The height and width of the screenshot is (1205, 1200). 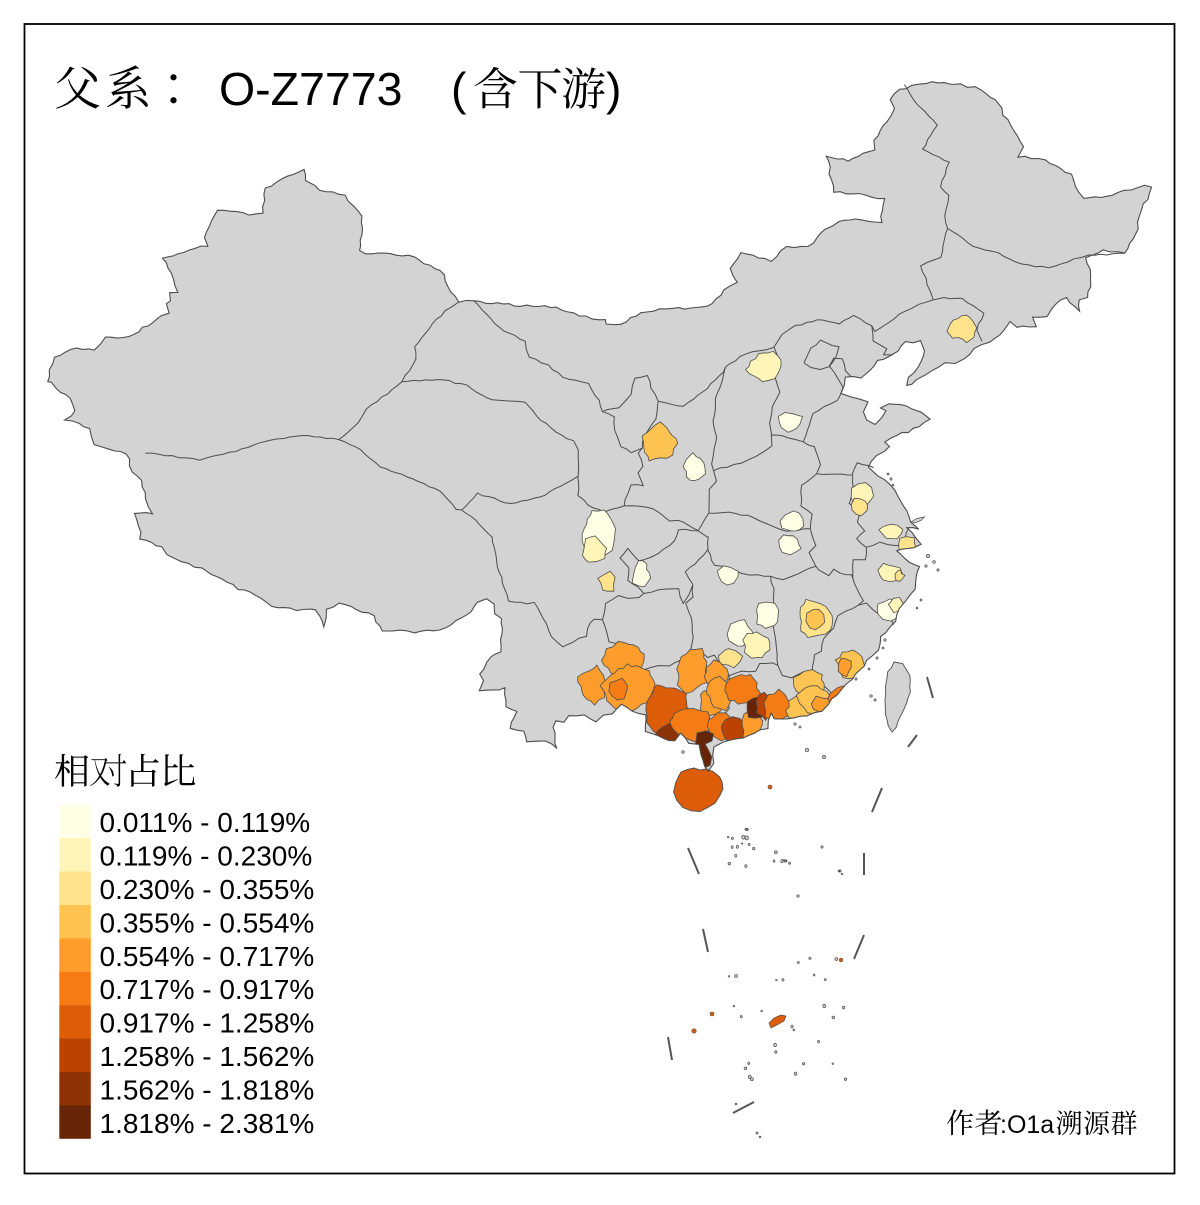 What do you see at coordinates (207, 1089) in the screenshot?
I see `svg-text: 1.562% - 1.818%` at bounding box center [207, 1089].